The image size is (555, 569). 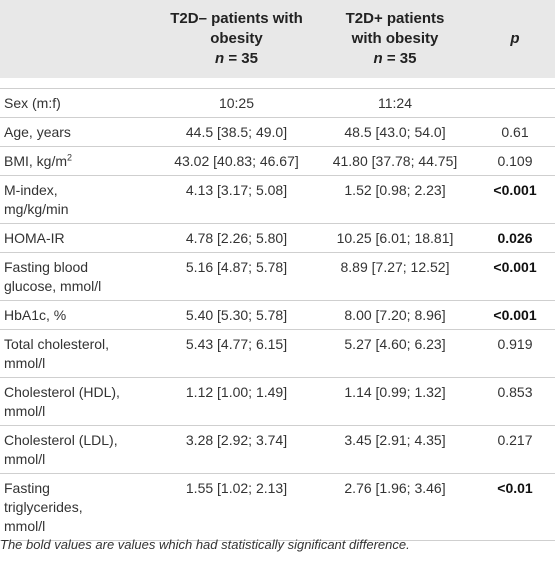 I want to click on row-label: Fasting blood glucose, mmol/l, so click(x=79, y=276).